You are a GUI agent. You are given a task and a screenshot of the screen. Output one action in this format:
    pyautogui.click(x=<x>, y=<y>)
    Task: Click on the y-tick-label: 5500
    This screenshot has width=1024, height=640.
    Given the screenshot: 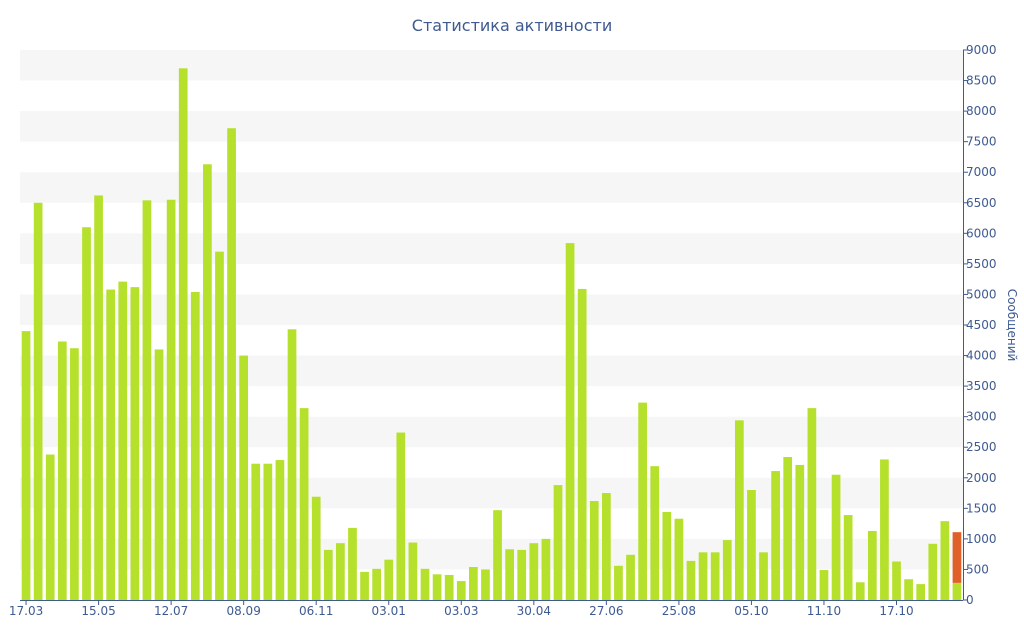 What is the action you would take?
    pyautogui.click(x=981, y=264)
    